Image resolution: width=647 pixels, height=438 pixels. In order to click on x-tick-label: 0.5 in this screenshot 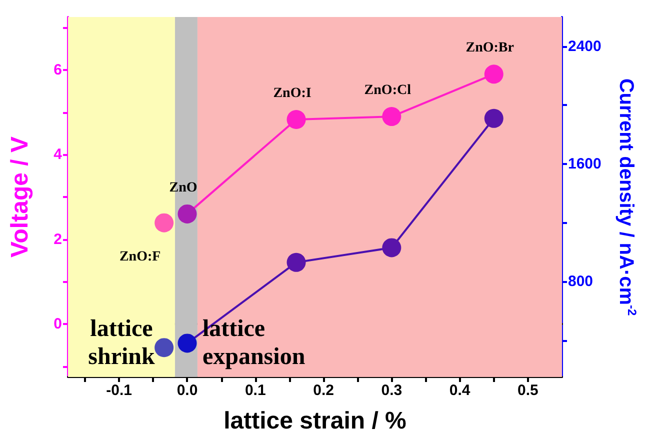, I will do `click(528, 390)`.